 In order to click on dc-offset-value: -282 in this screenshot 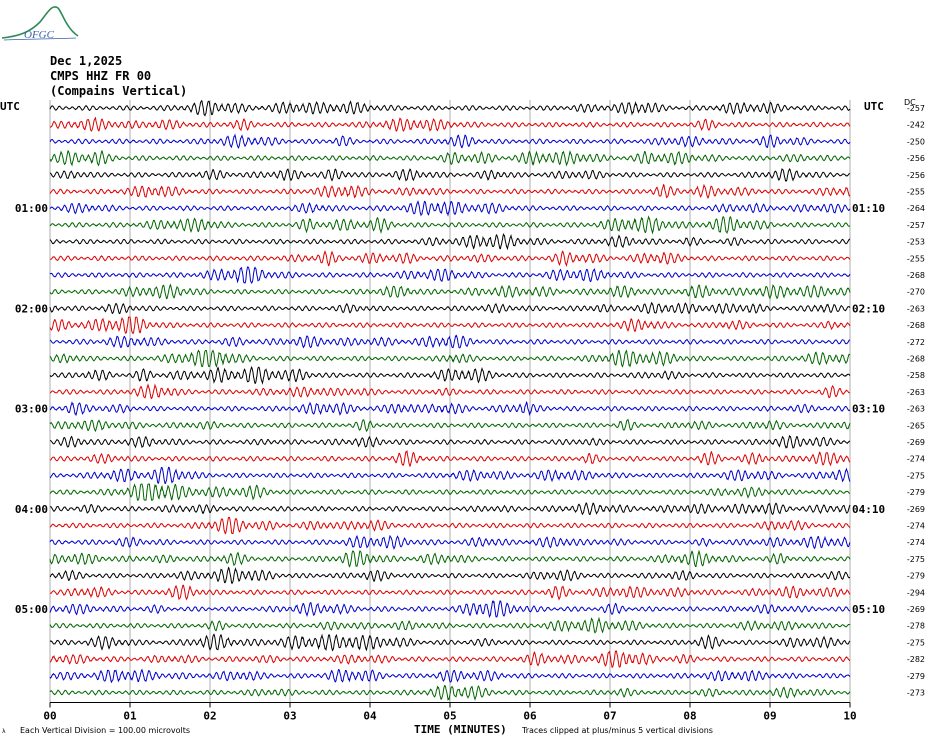, I will do `click(916, 659)`.